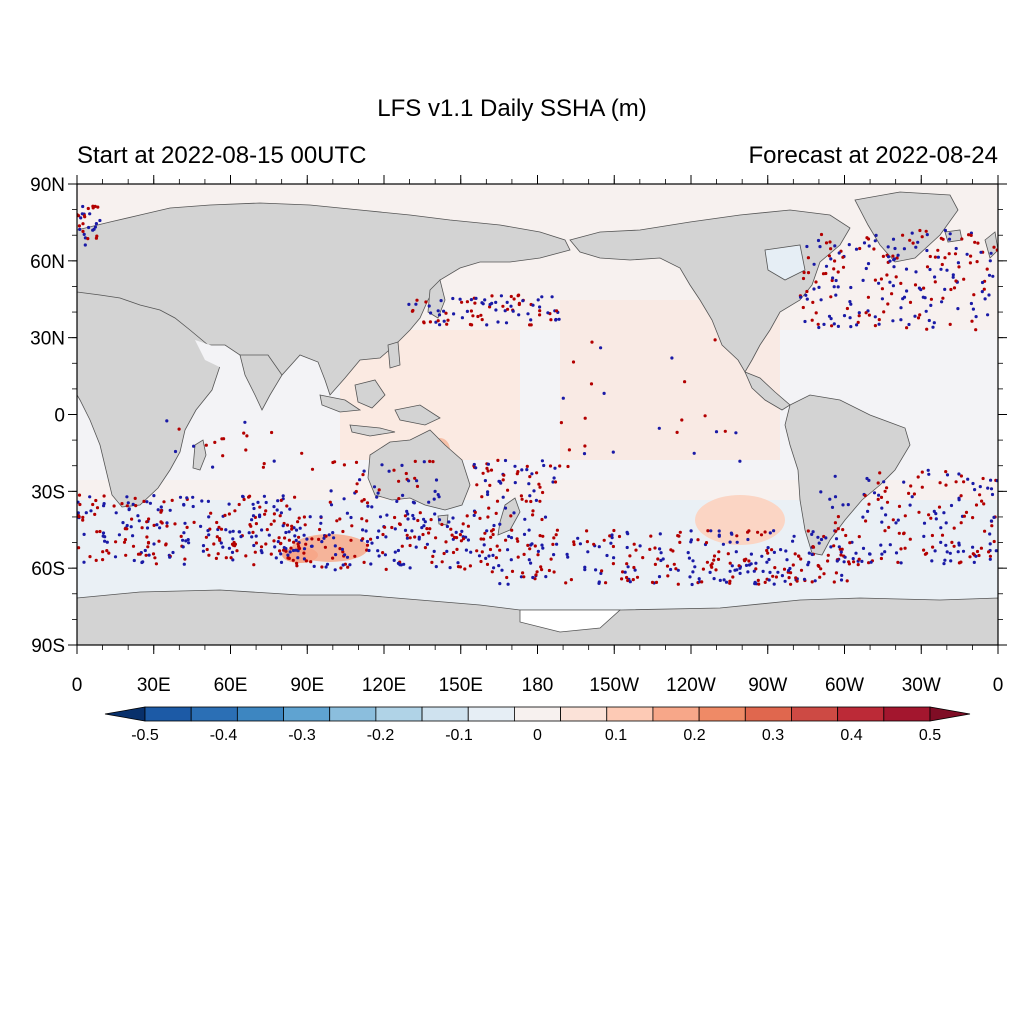 The image size is (1024, 1024). I want to click on greenland, so click(906, 227).